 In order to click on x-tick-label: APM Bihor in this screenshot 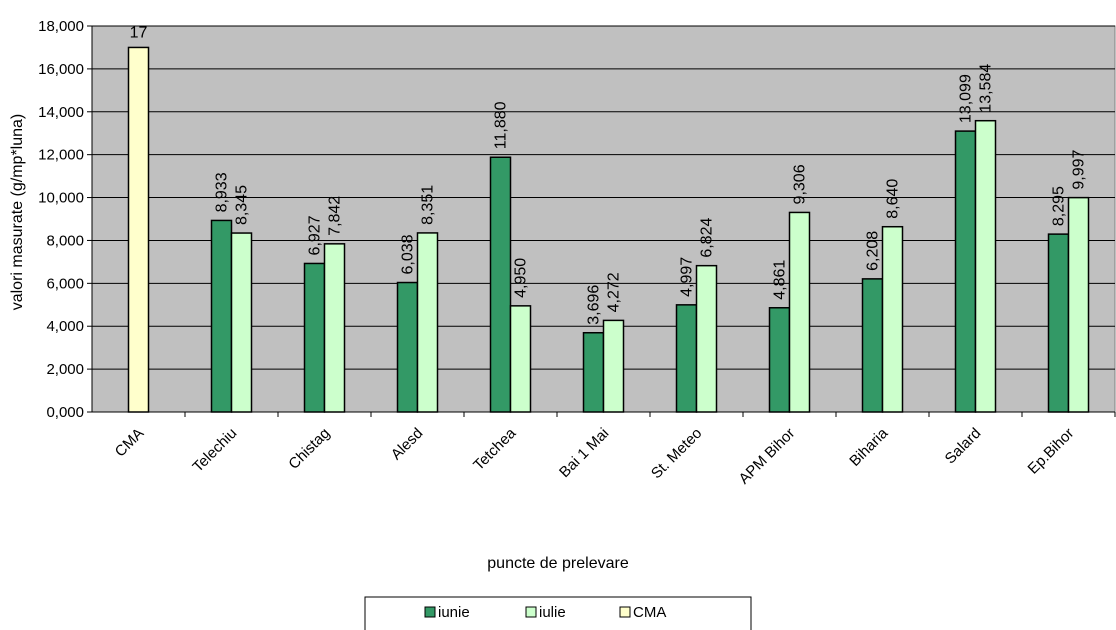, I will do `click(767, 456)`.